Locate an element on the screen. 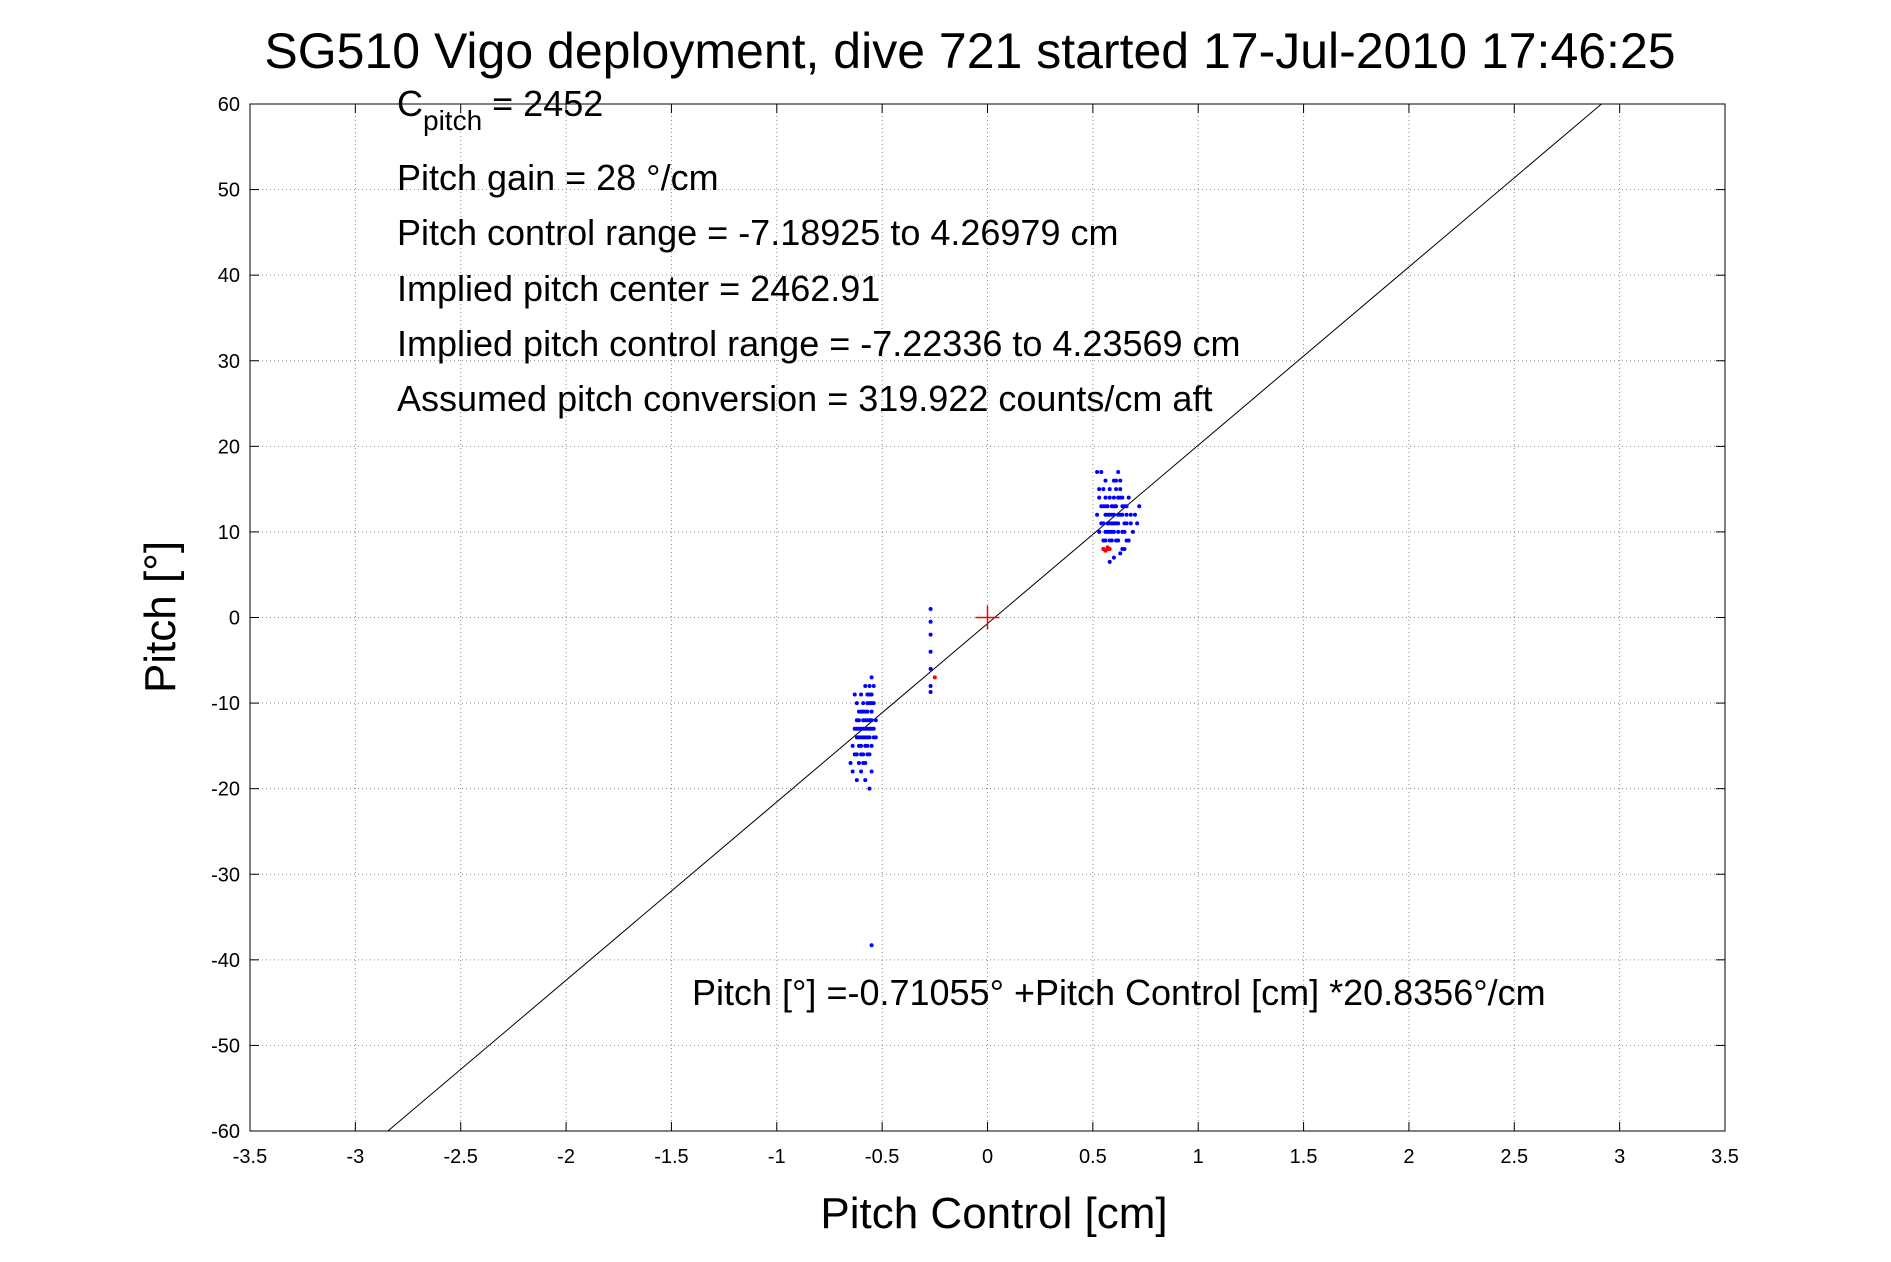 This screenshot has height=1262, width=1891. c-pitch-main: C is located at coordinates (410, 103).